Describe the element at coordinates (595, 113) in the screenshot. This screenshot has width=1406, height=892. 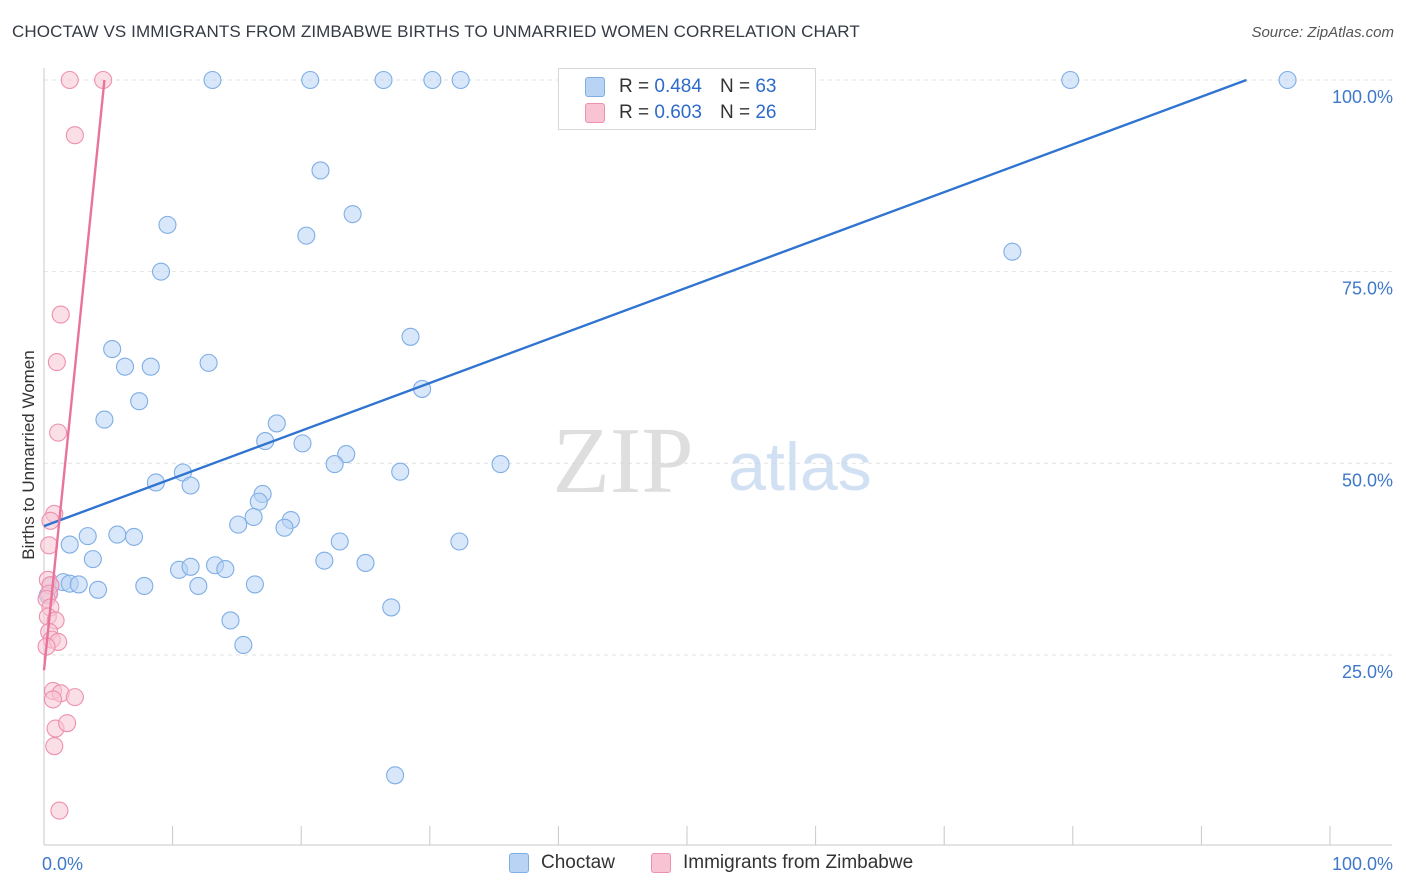
I see `zimbabwe-swatch` at that location.